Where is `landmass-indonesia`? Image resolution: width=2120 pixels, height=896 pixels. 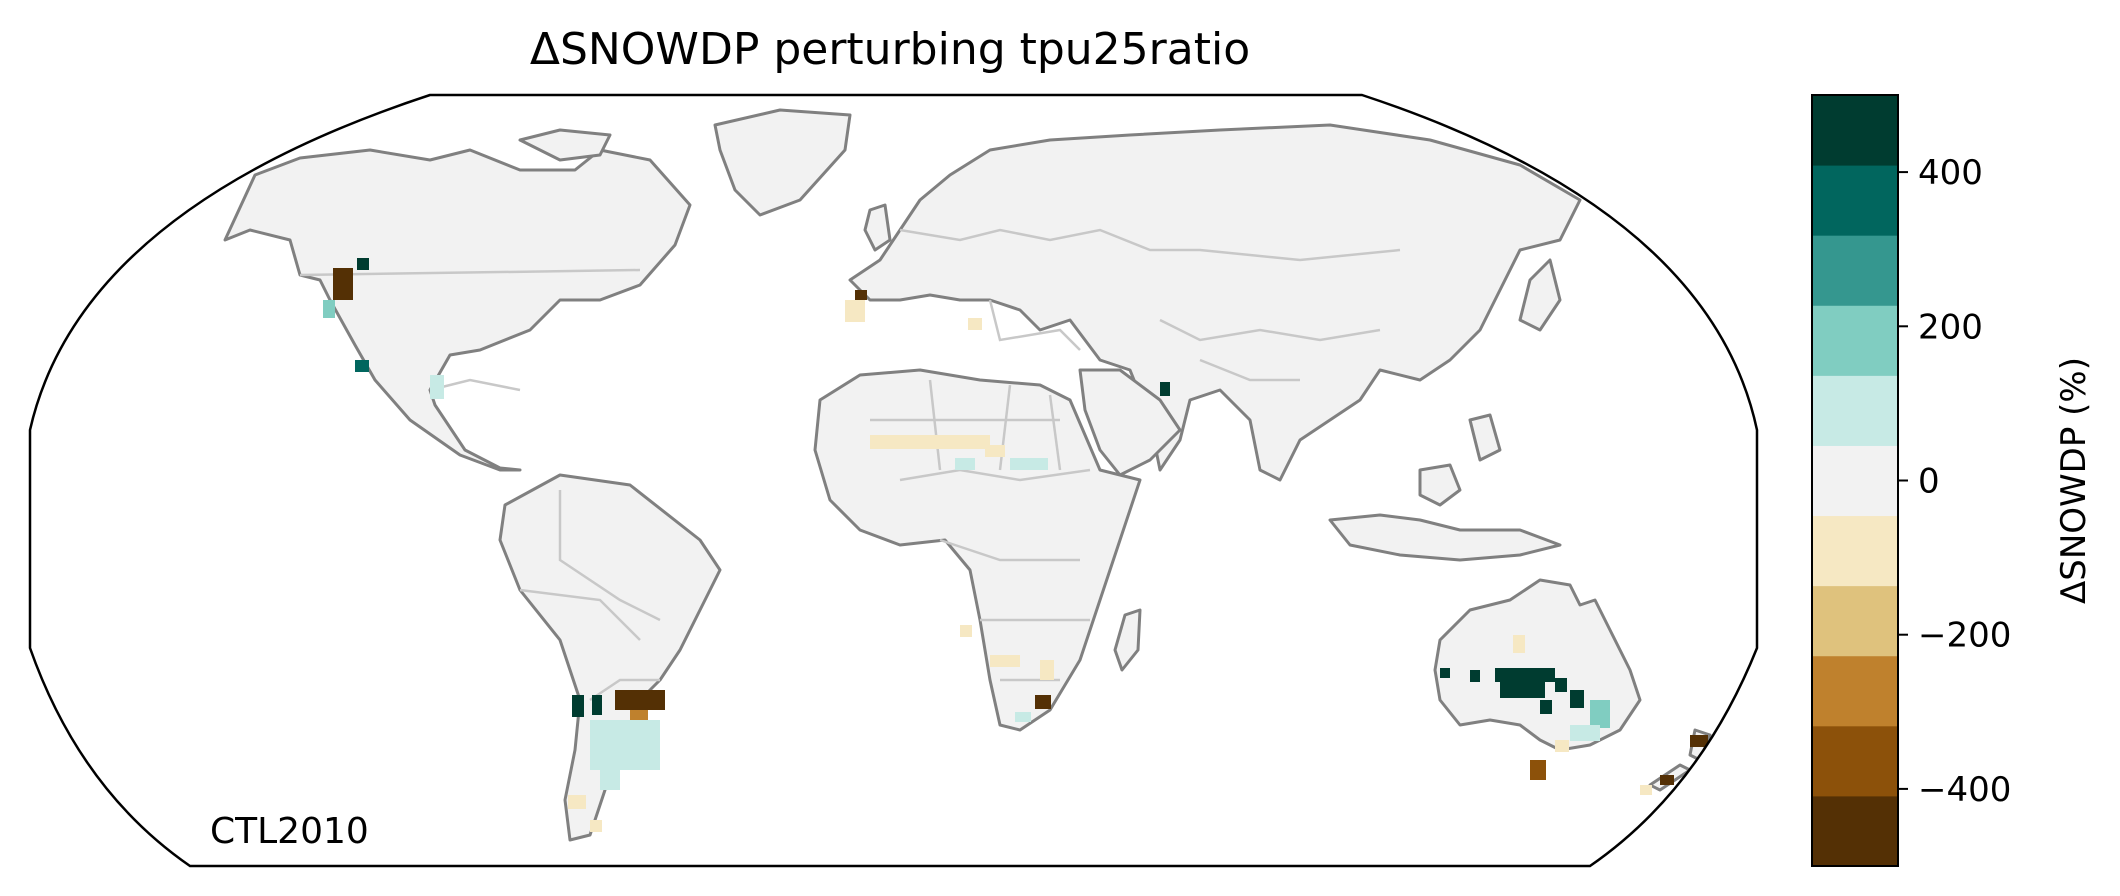 landmass-indonesia is located at coordinates (1445, 537).